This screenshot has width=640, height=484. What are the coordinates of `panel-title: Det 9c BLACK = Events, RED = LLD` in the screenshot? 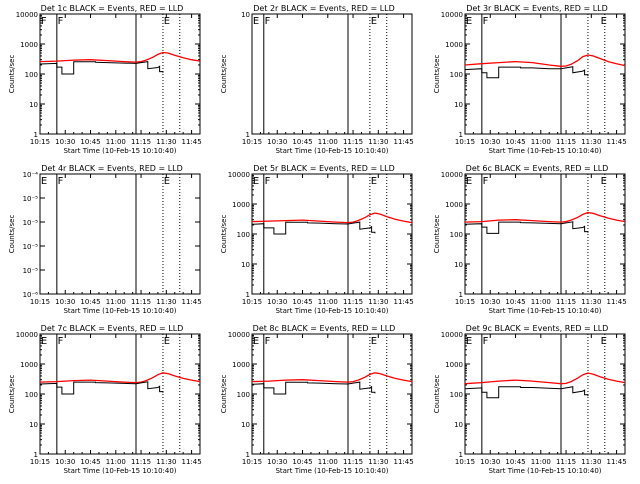 It's located at (537, 328).